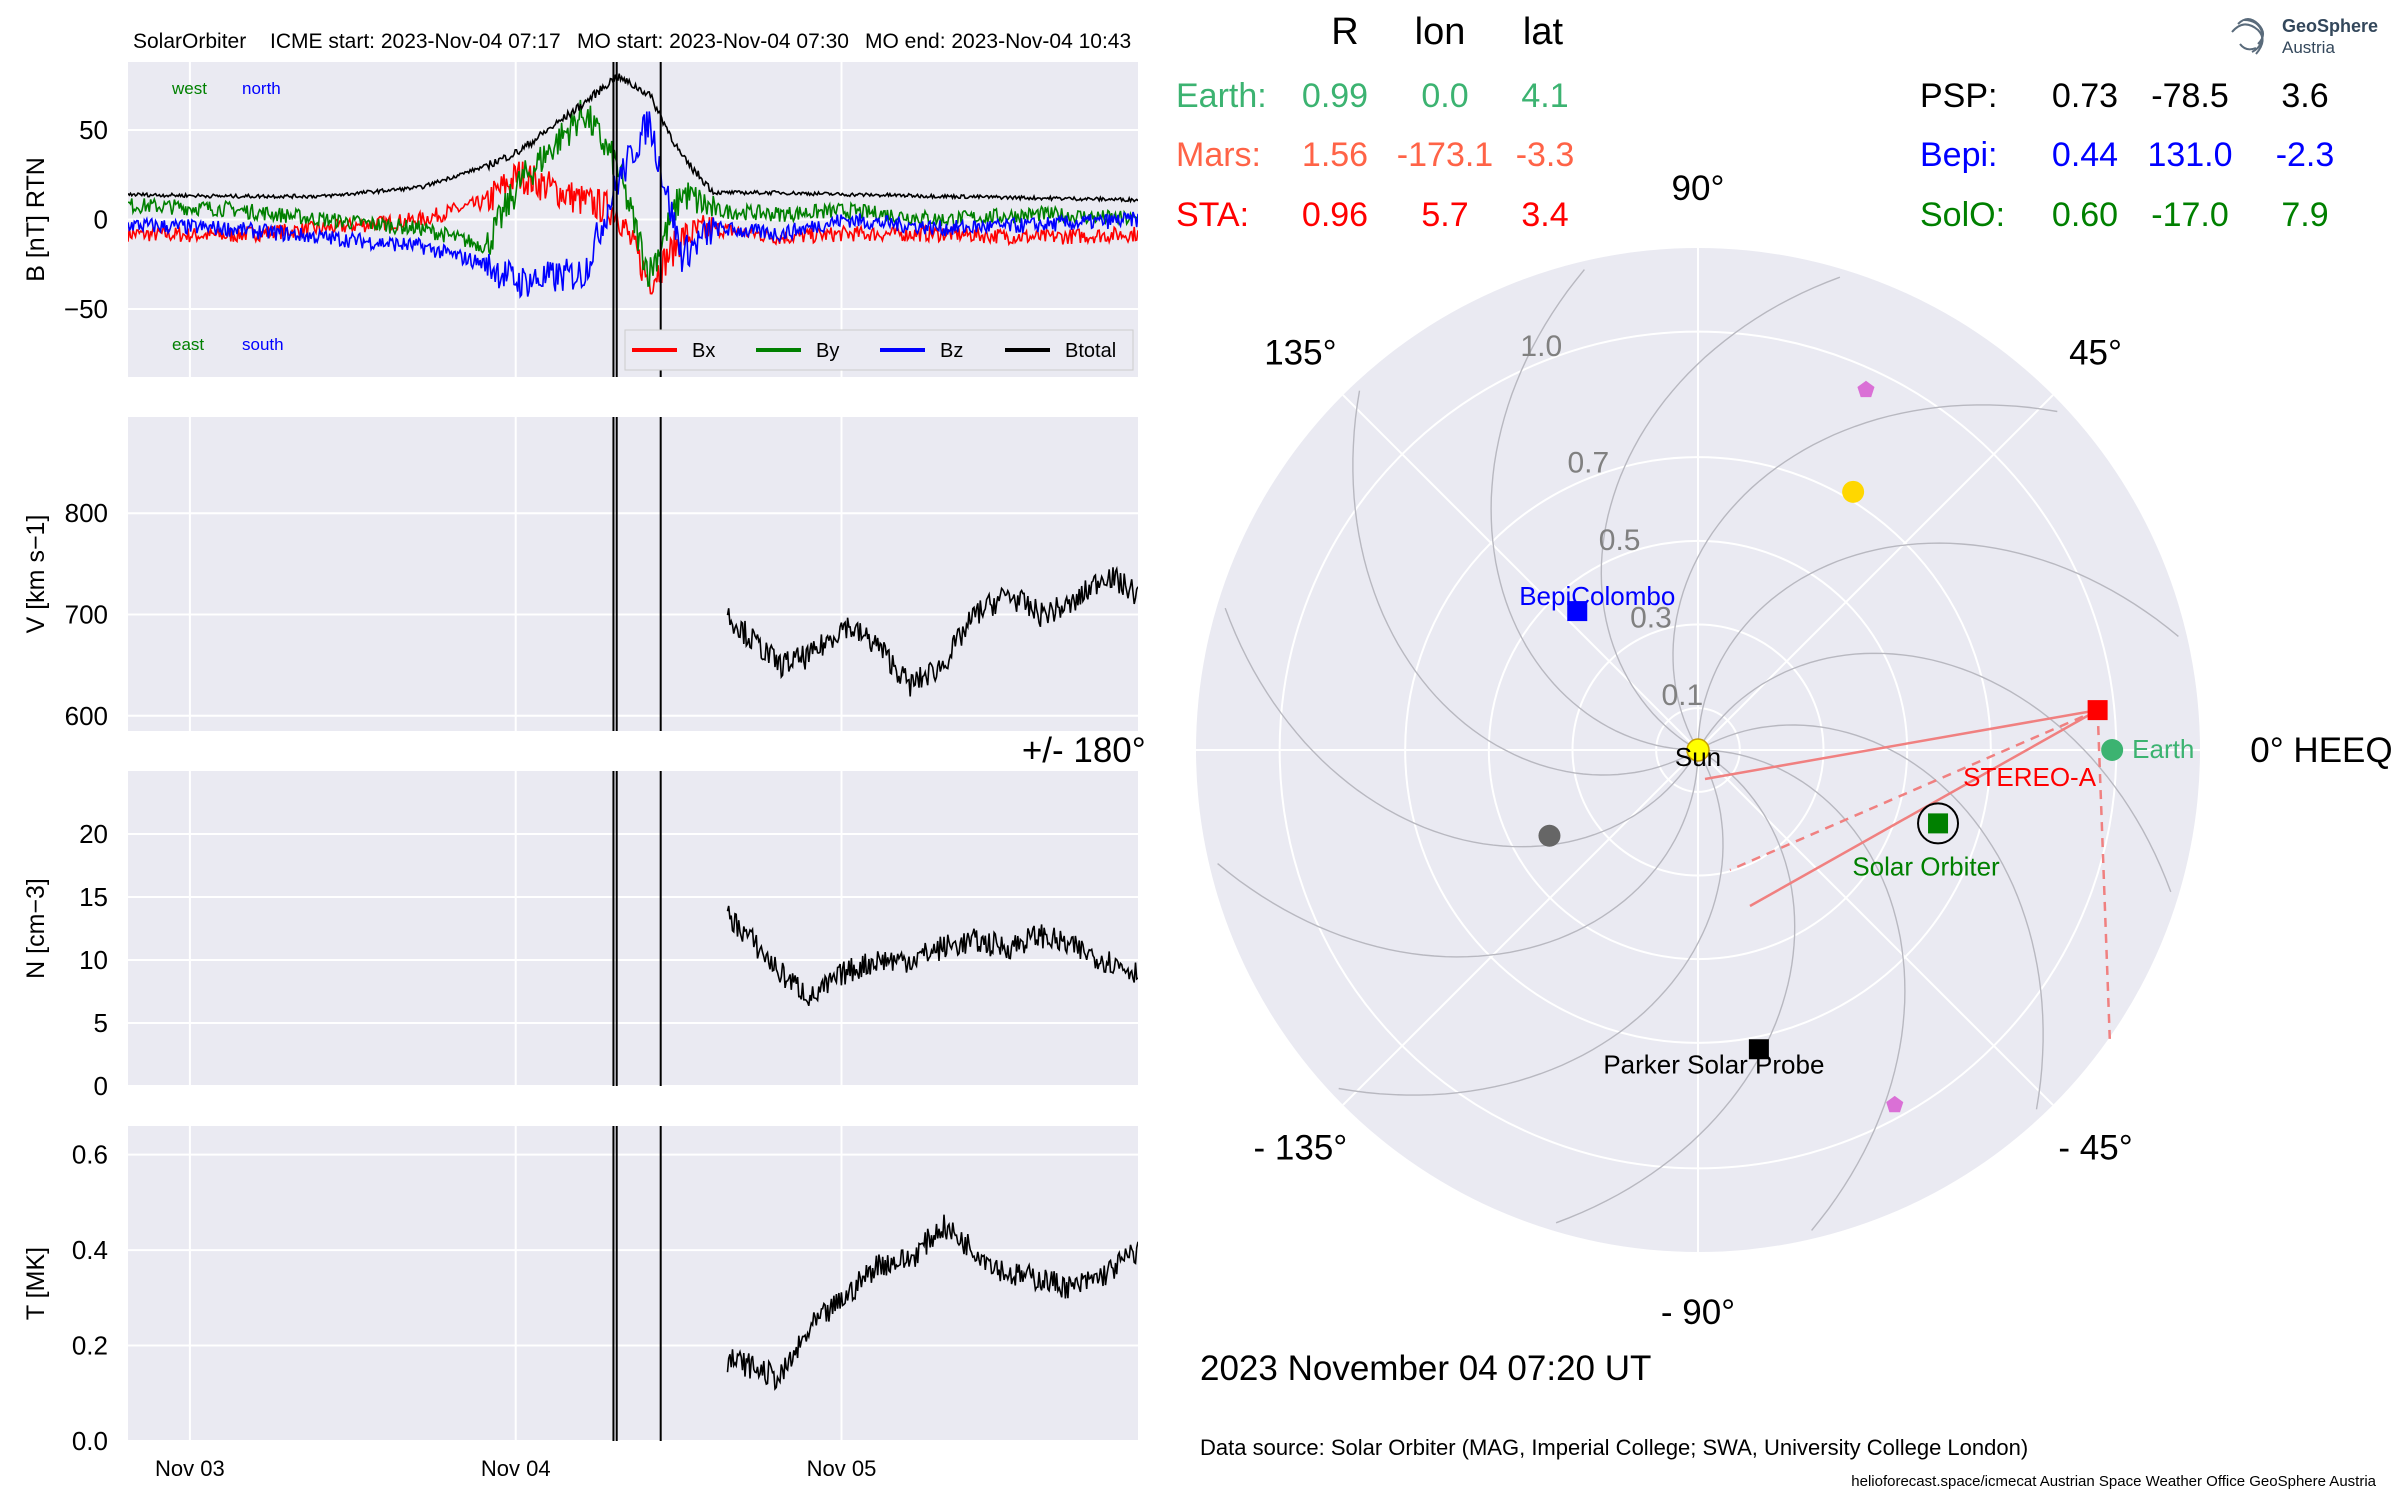  I want to click on body-marker-solar-orbiter, so click(1938, 823).